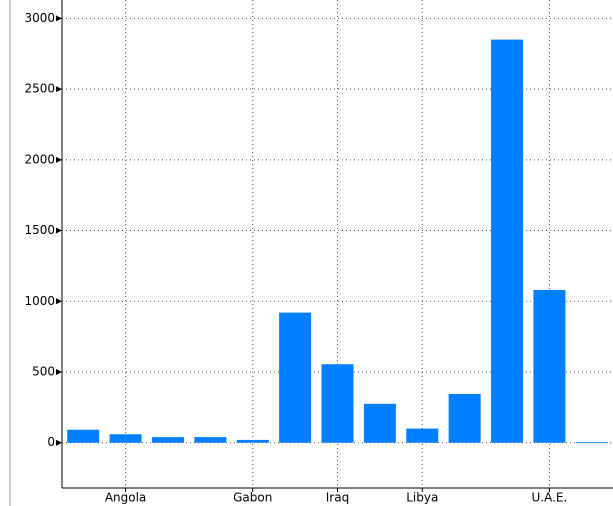  Describe the element at coordinates (252, 498) in the screenshot. I see `x-tick-label: Gabon` at that location.